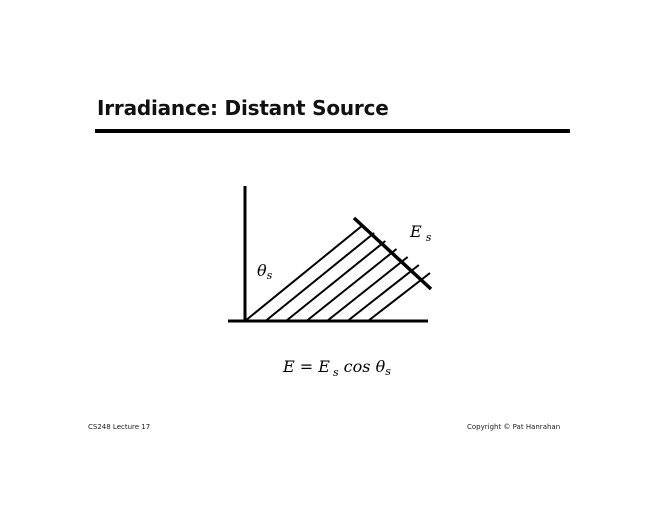 This screenshot has width=660, height=510. I want to click on footer-copyright: Copyright © Pat Hanrahan, so click(514, 427).